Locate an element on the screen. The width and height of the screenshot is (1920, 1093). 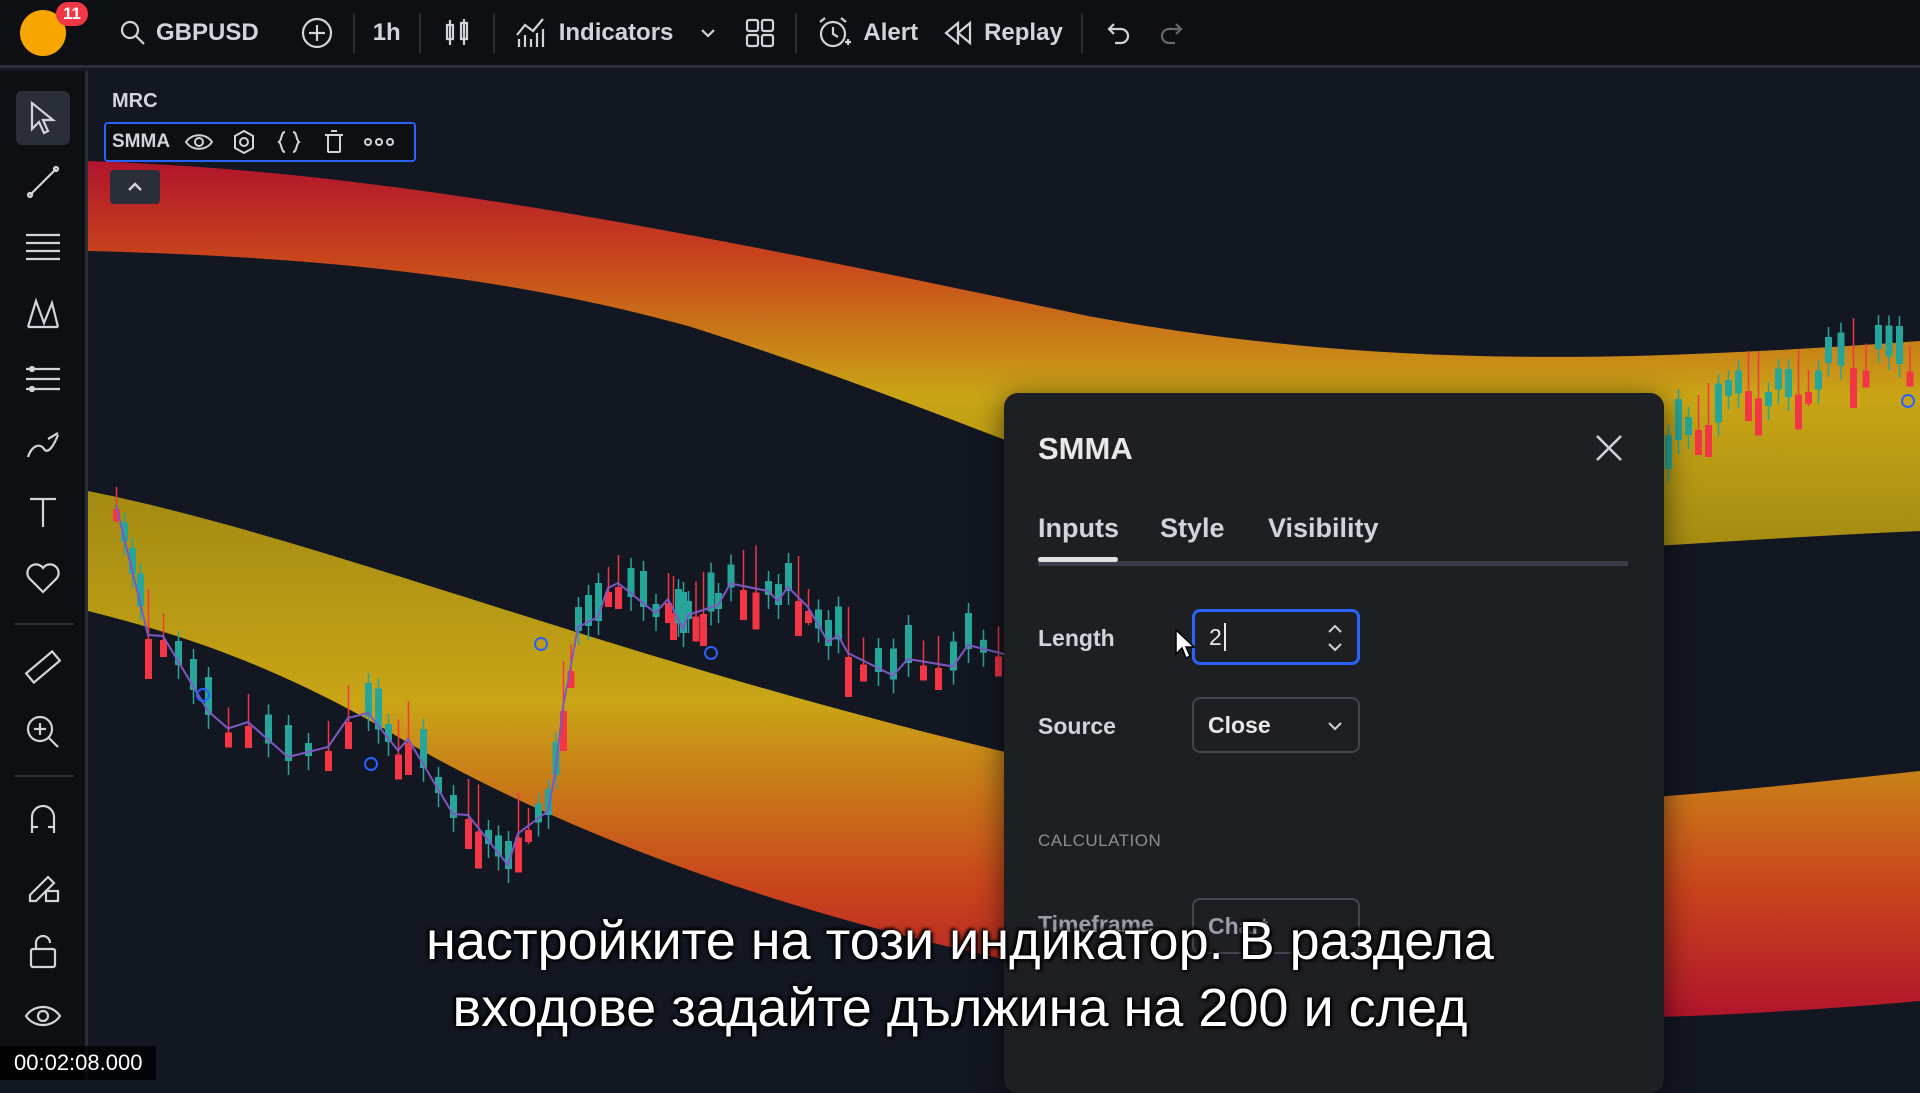
alert-button: Alert is located at coordinates (866, 33).